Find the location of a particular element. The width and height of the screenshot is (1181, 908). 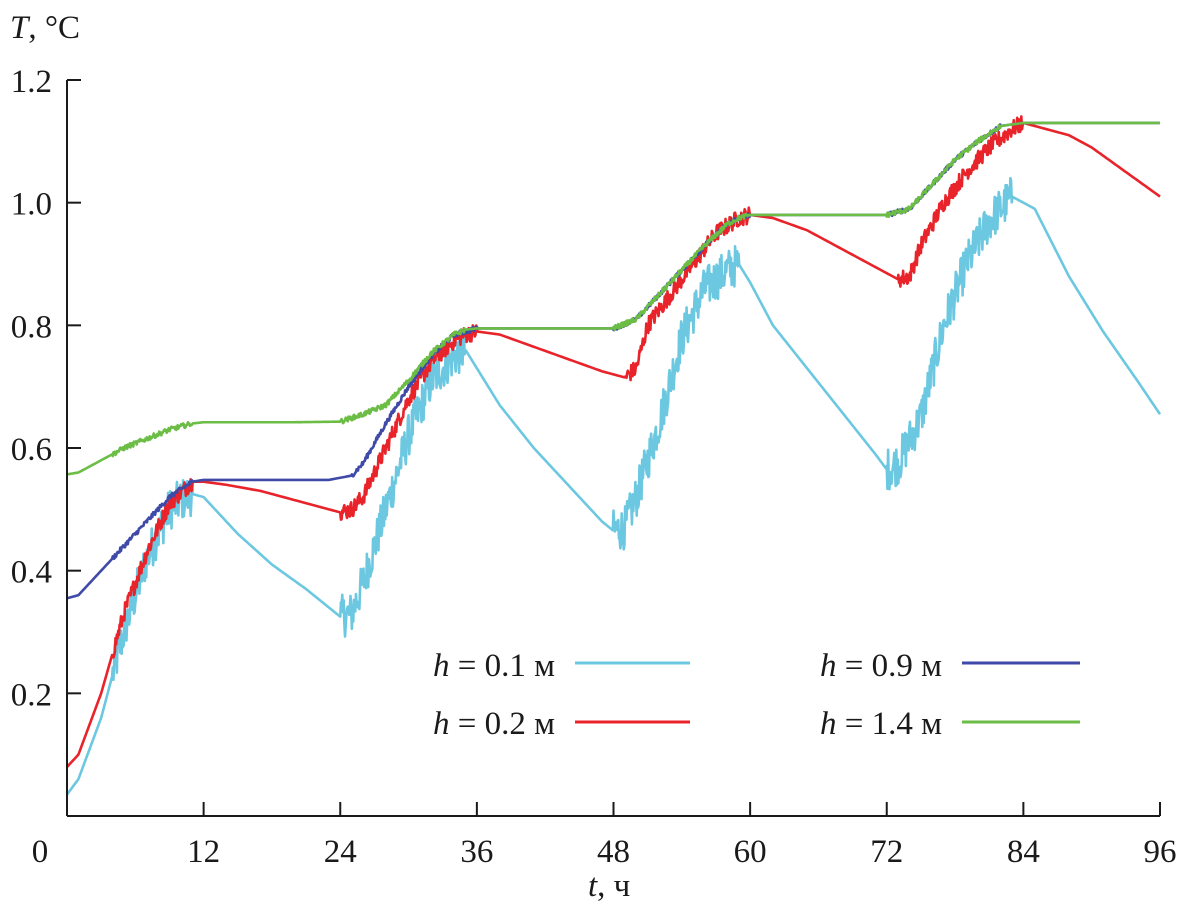

x-tick-label-60: 60 is located at coordinates (750, 852).